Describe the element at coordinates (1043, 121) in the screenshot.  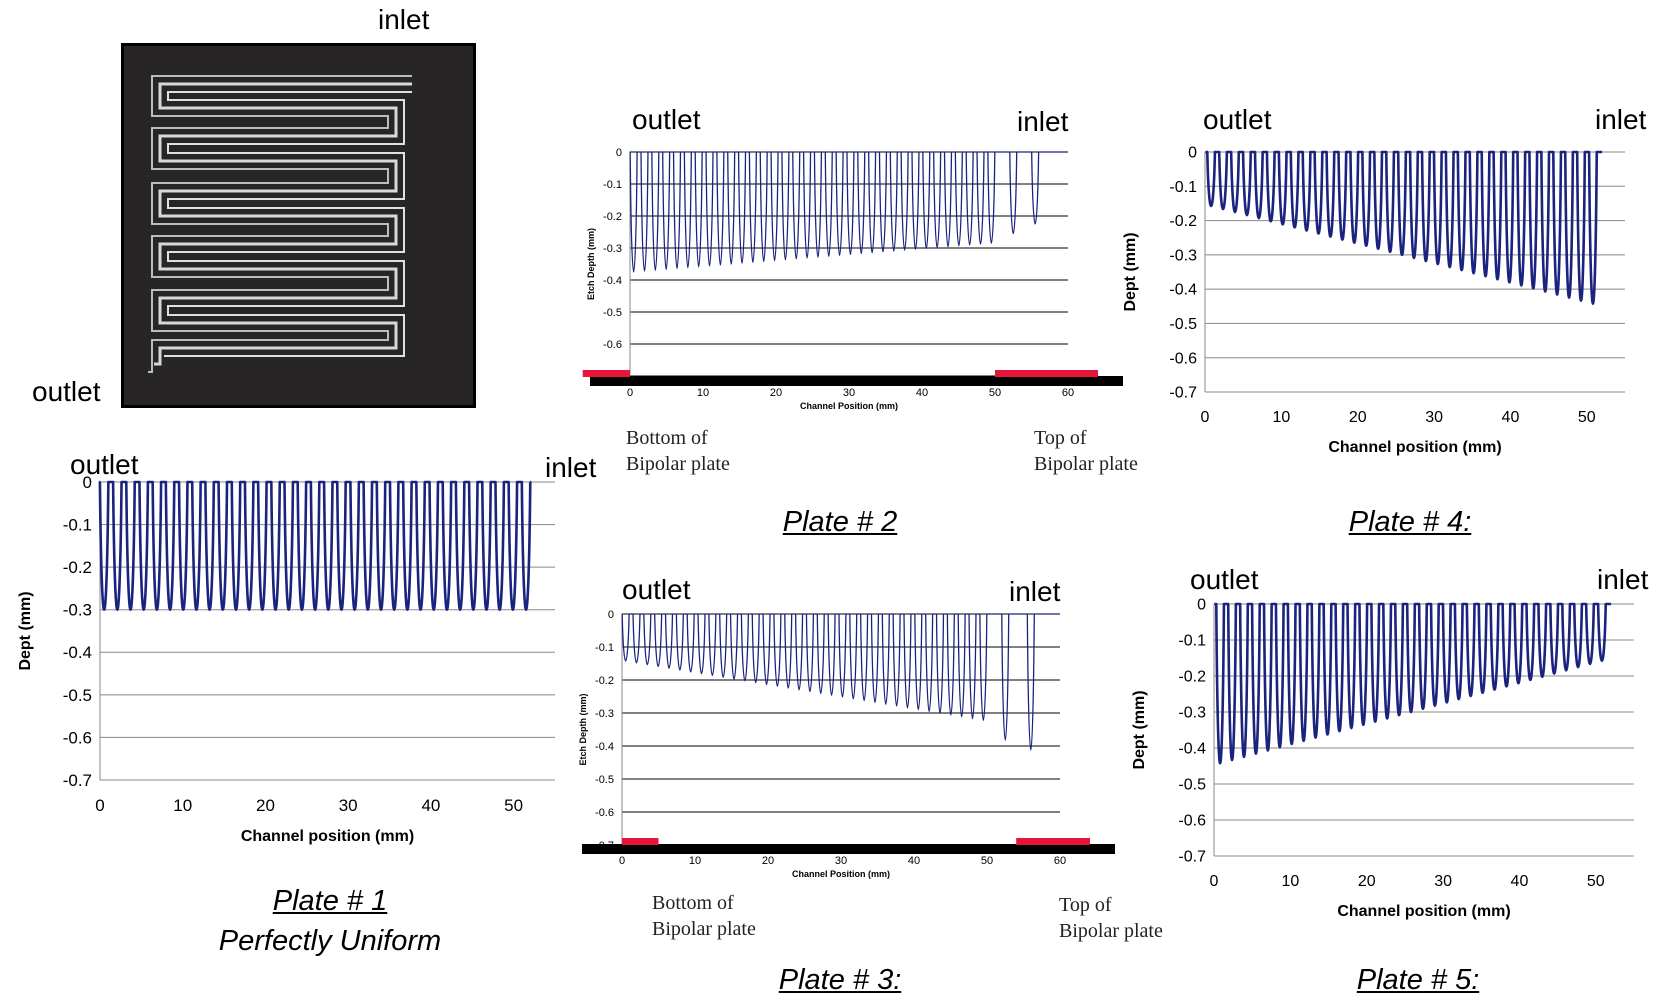
I see `p2-inlet-label: inlet` at that location.